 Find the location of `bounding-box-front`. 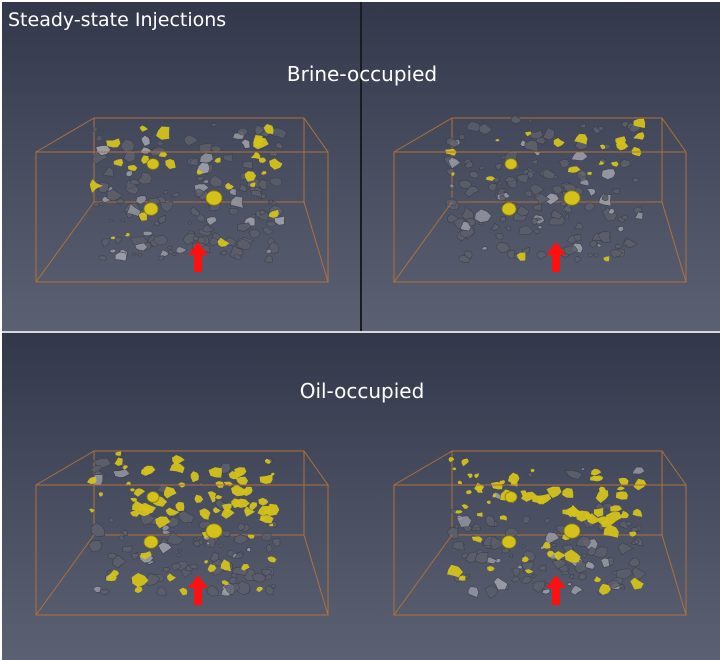

bounding-box-front is located at coordinates (540, 550).